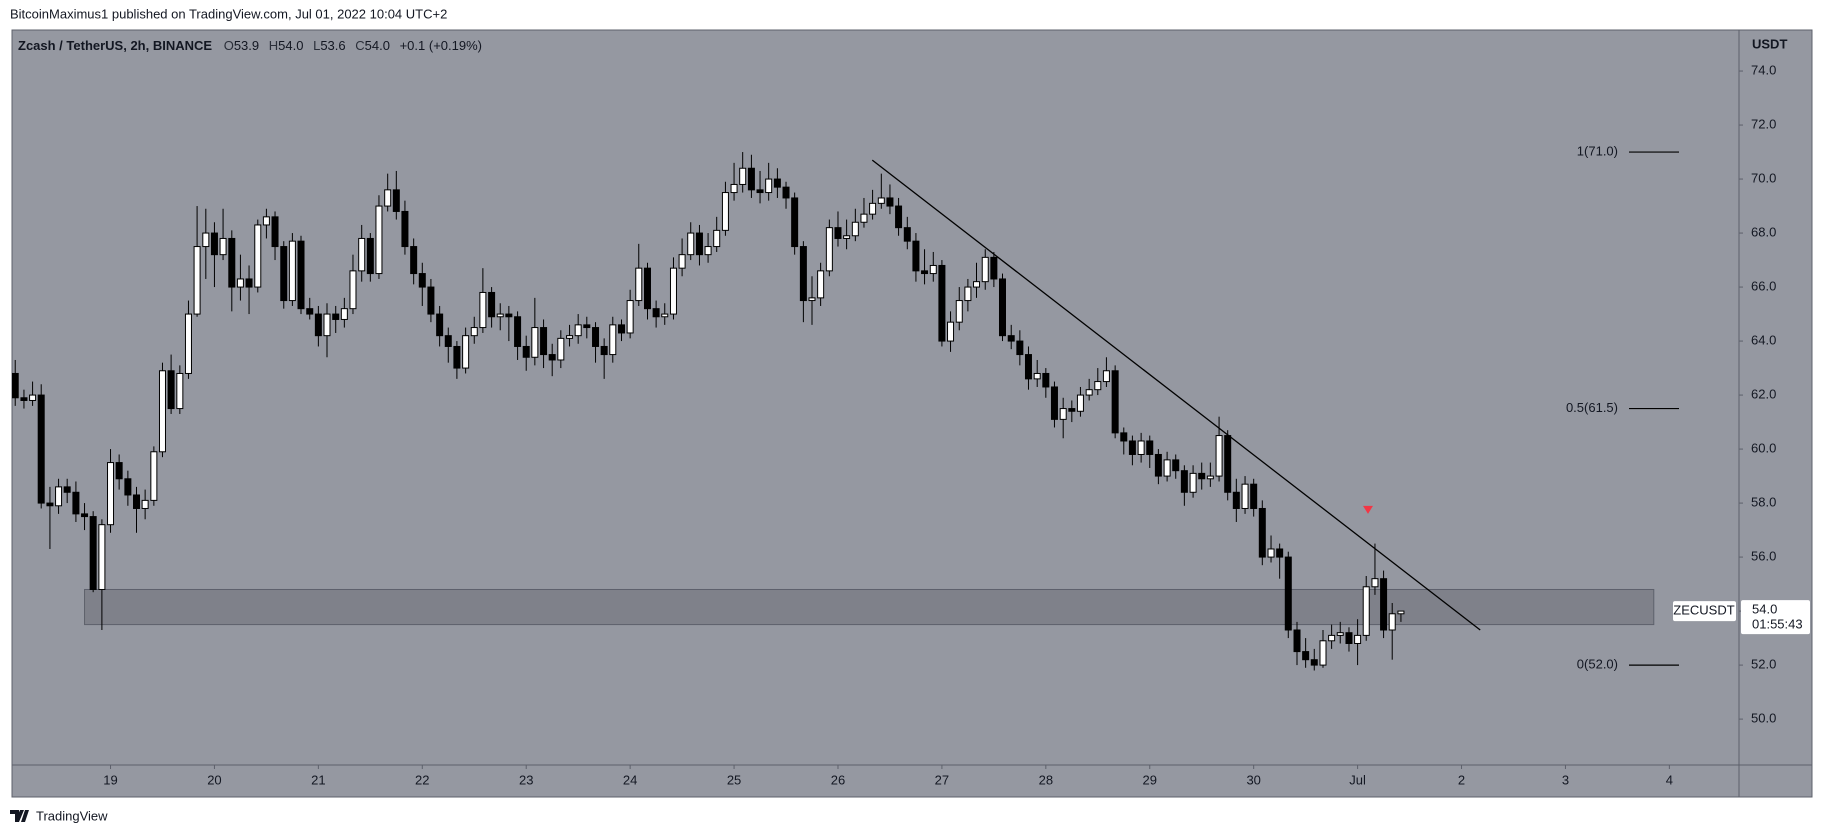  Describe the element at coordinates (359, 45) in the screenshot. I see `legend-key: C` at that location.